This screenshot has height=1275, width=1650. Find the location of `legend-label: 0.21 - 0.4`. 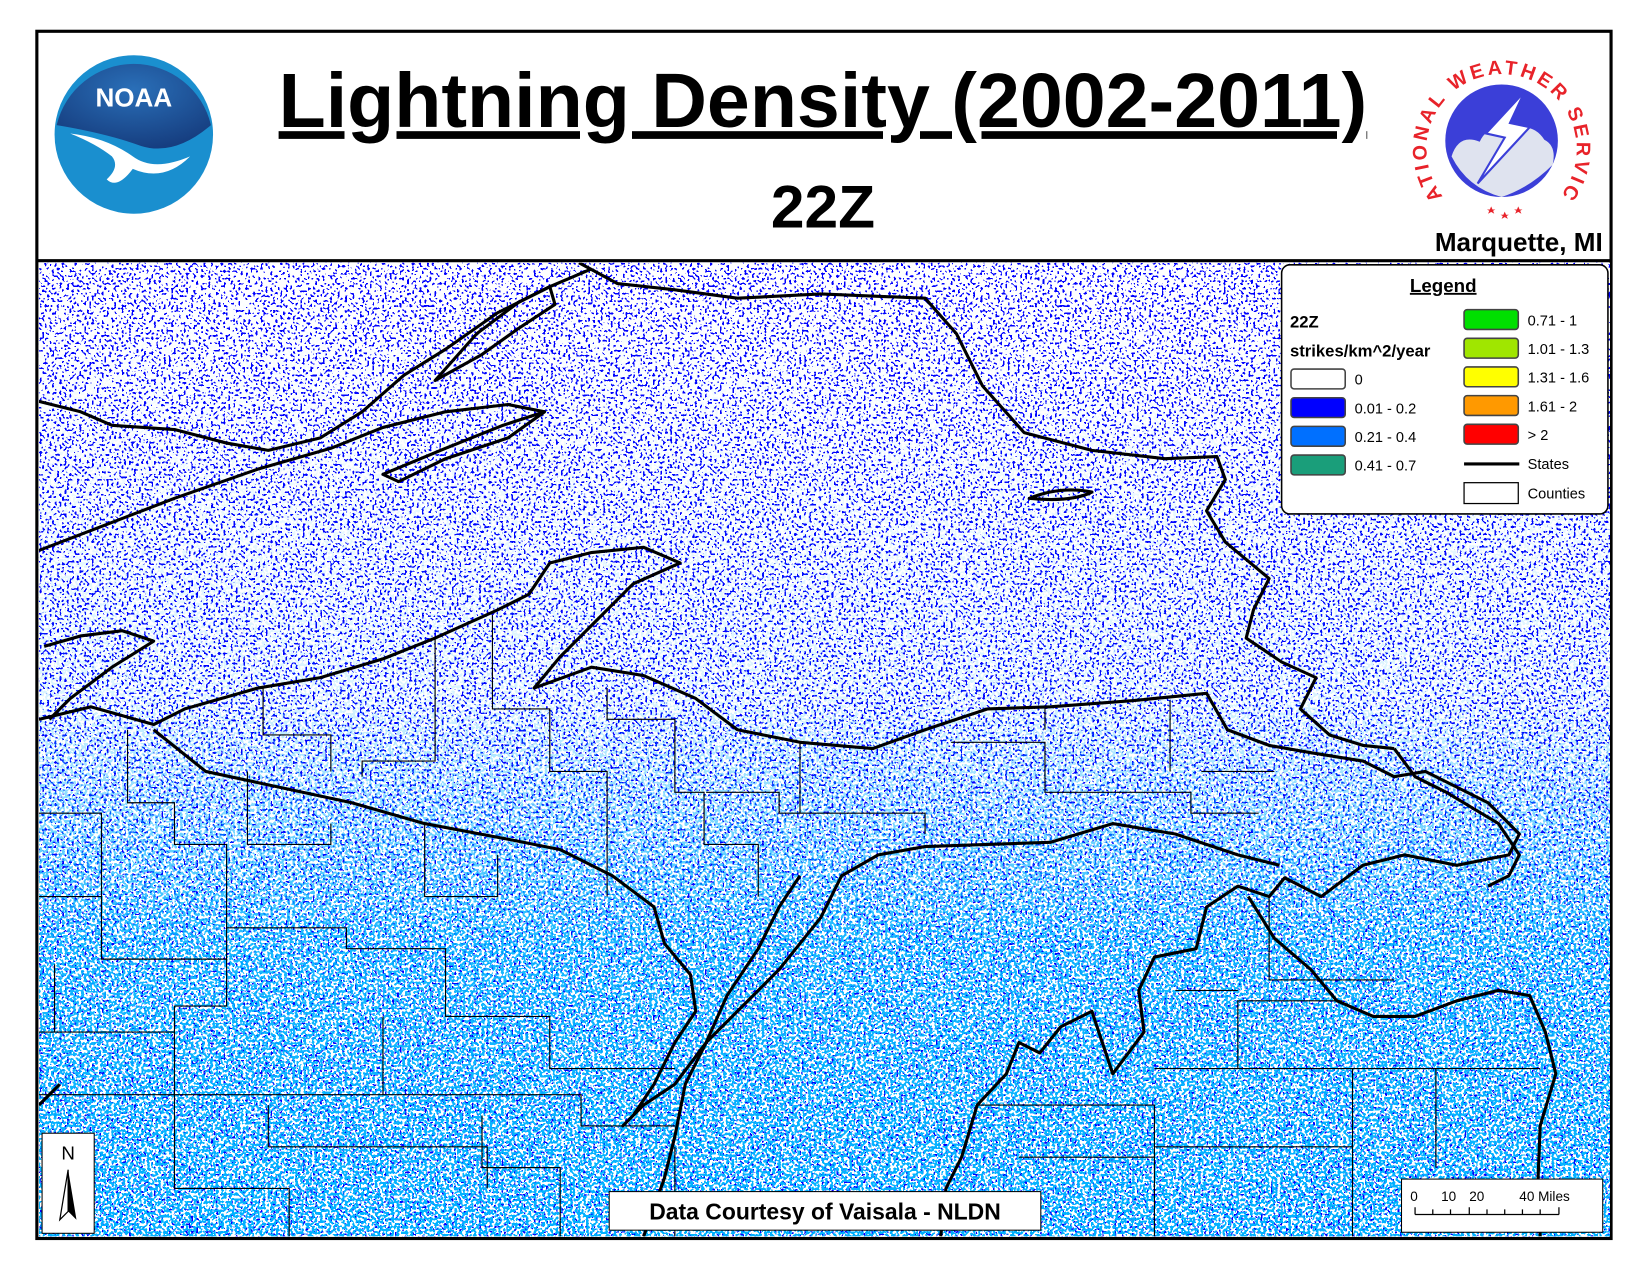

legend-label: 0.21 - 0.4 is located at coordinates (1386, 438).